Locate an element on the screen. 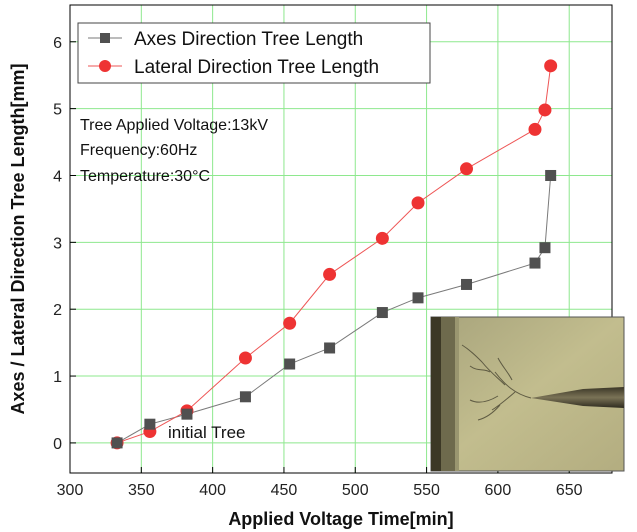  legend-entry-lateral: Lateral Direction Tree Length is located at coordinates (233, 67).